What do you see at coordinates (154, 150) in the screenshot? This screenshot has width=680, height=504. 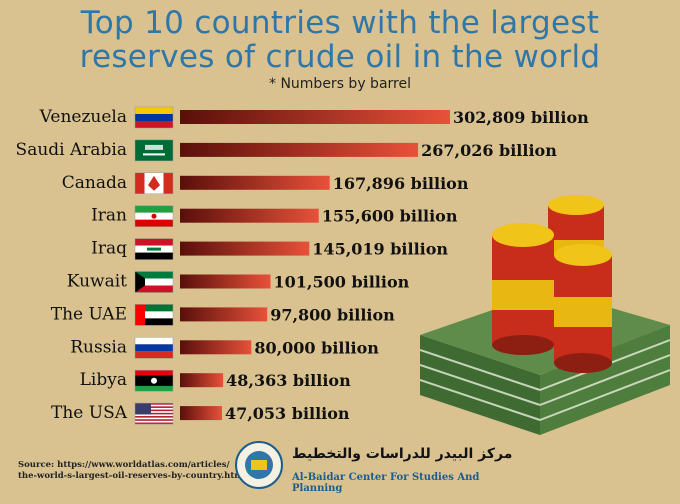 I see `saudi-arabia-flag-icon` at bounding box center [154, 150].